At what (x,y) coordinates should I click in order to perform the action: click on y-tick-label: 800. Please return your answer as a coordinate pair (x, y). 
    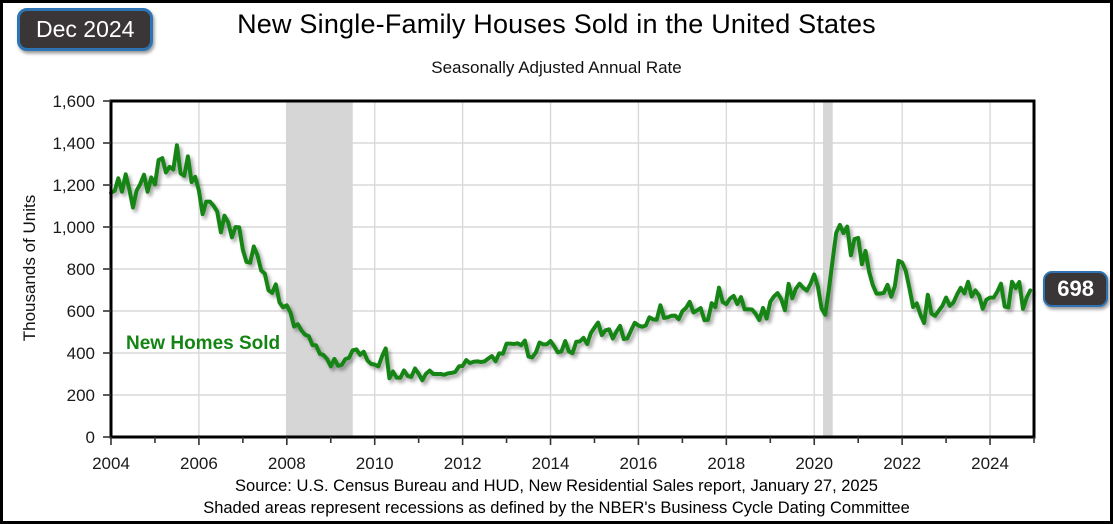
    Looking at the image, I should click on (81, 269).